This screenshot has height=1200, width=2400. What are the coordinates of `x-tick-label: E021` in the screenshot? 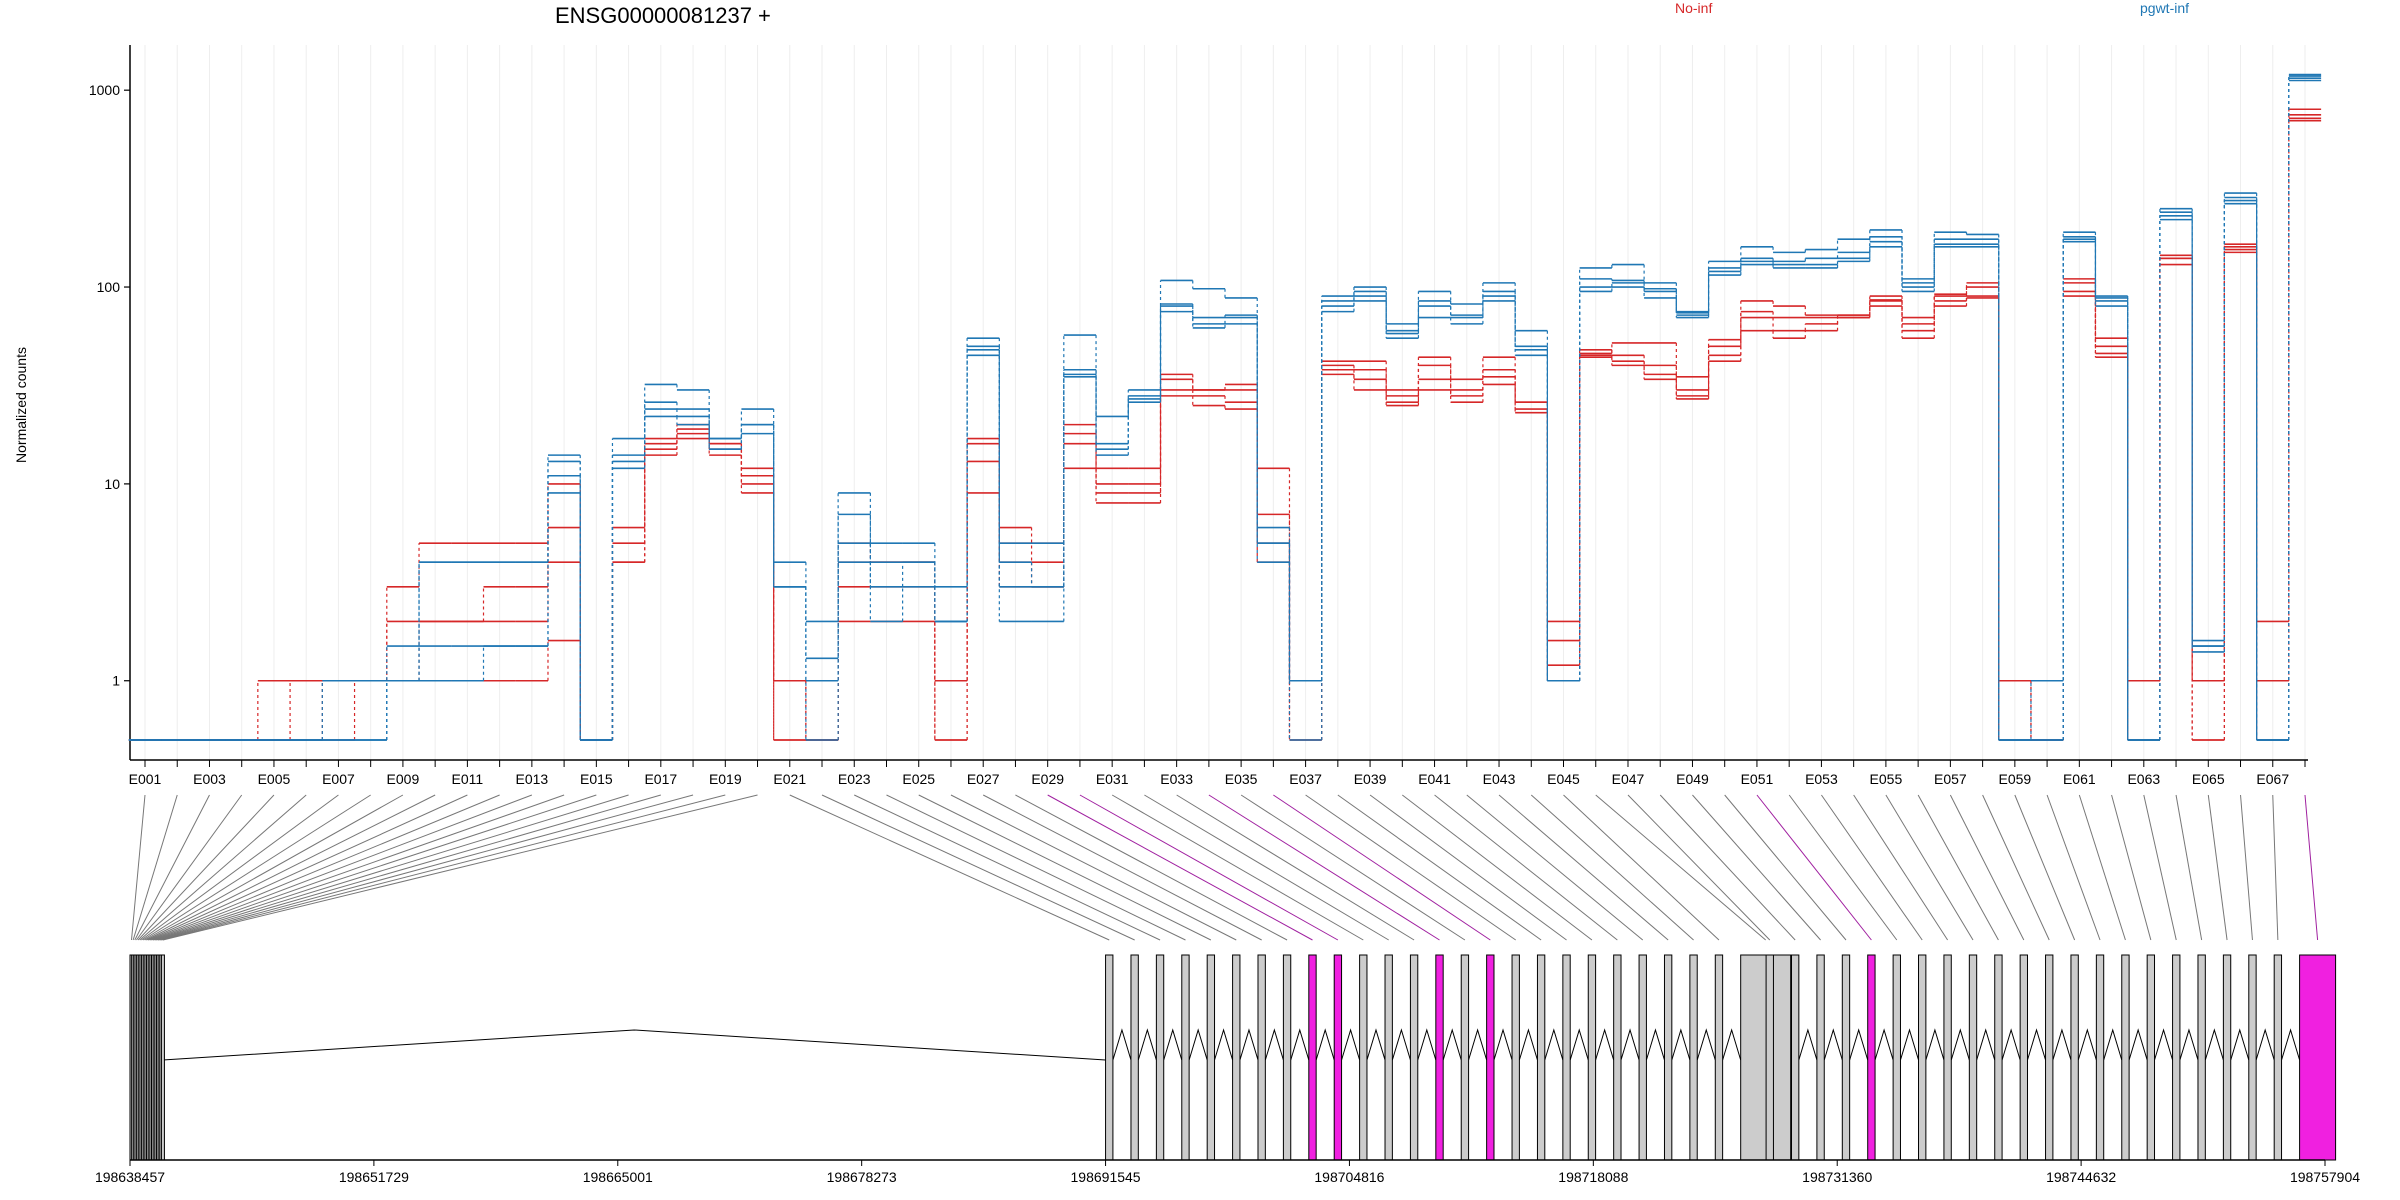 It's located at (789, 779).